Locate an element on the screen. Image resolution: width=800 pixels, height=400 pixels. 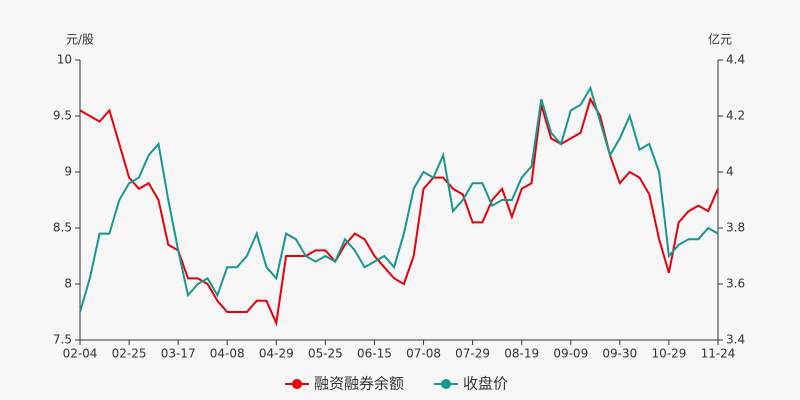
y2-axis-title: 亿元 is located at coordinates (720, 39).